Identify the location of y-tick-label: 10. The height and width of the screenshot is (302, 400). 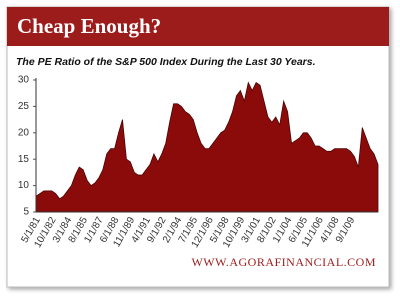
(24, 185).